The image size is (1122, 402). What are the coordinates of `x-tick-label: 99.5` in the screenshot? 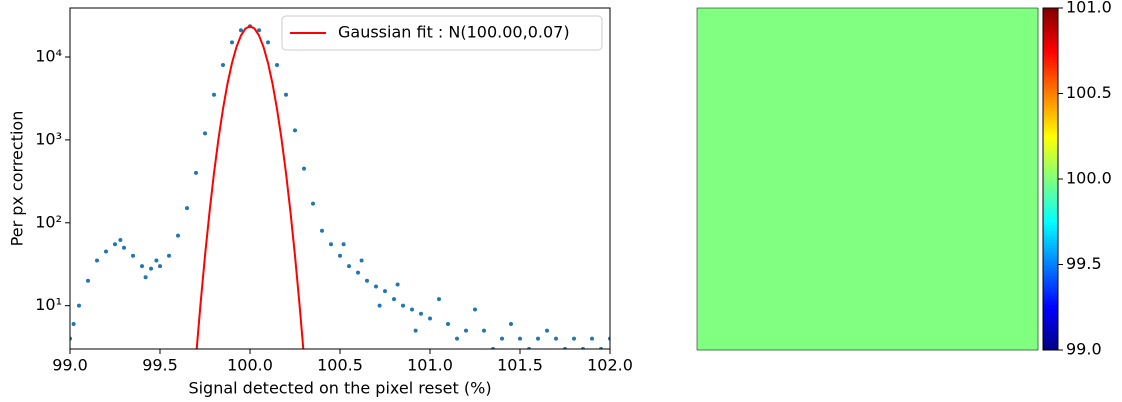 It's located at (160, 365).